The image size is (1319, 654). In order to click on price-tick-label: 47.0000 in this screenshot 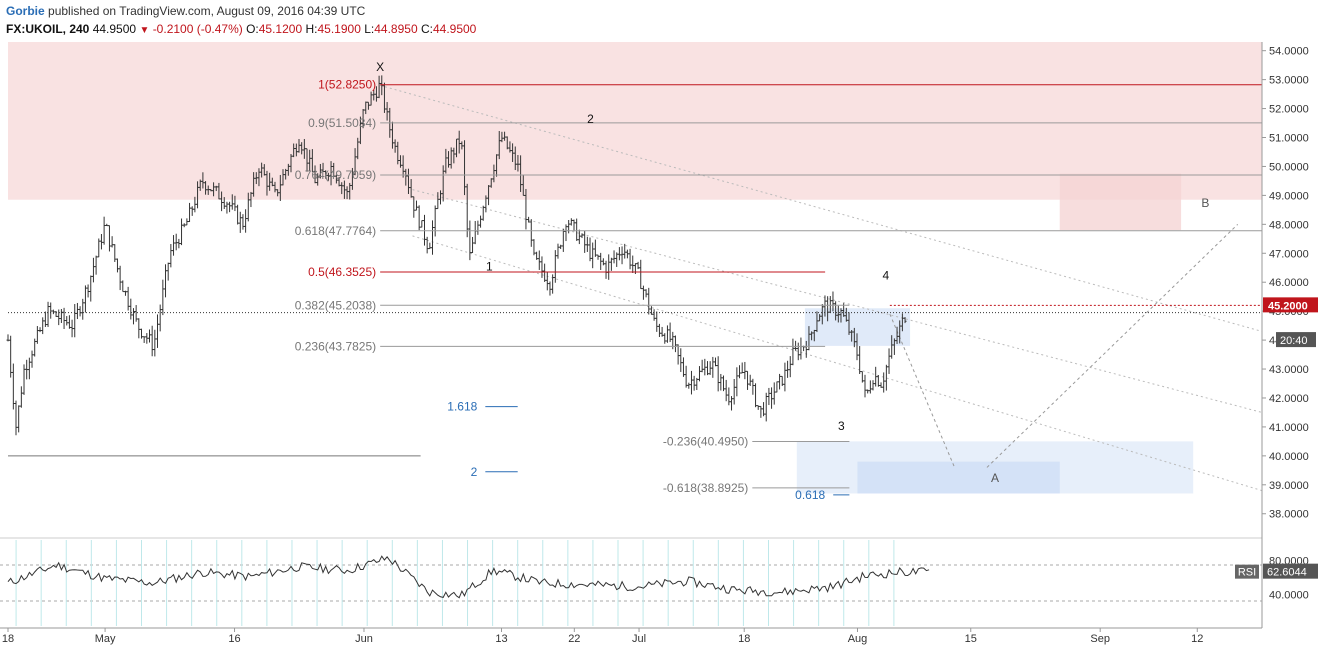, I will do `click(1289, 254)`.